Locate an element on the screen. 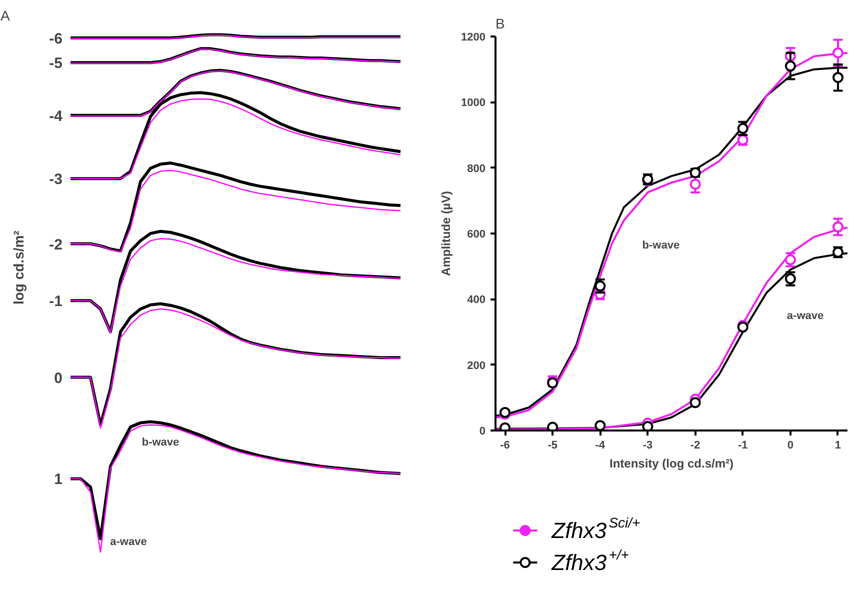  x-tick-label: 0 is located at coordinates (790, 446).